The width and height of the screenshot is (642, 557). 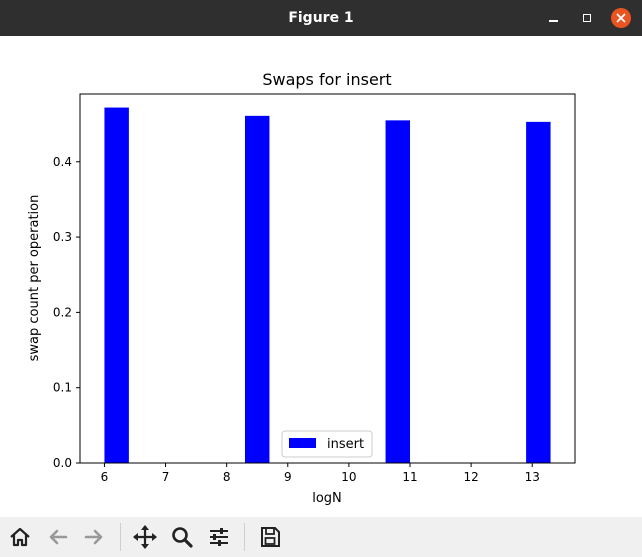 I want to click on y-tick-label: 0.1, so click(x=62, y=388).